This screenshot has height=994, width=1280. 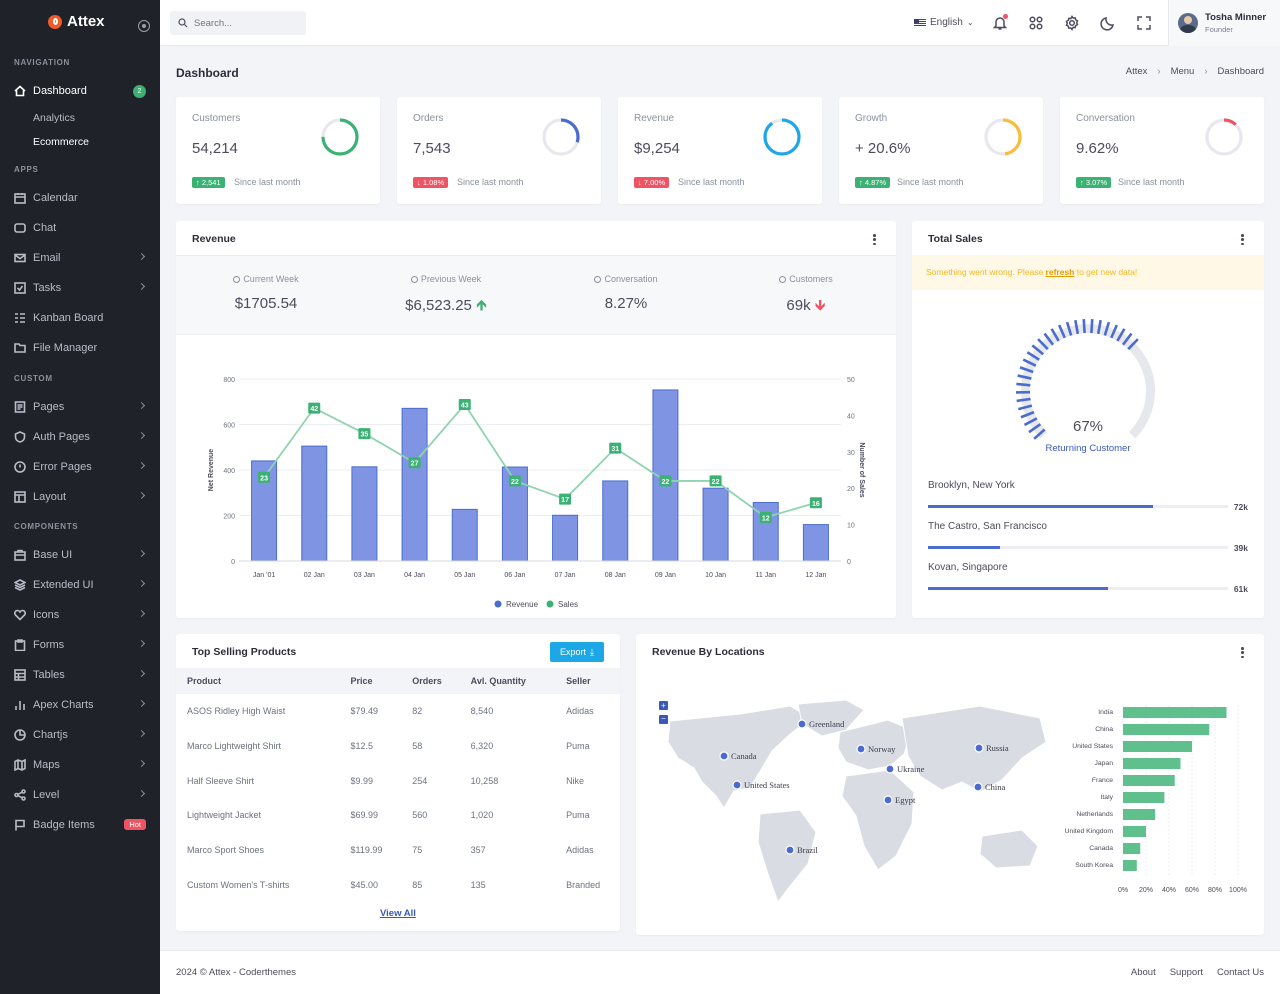 What do you see at coordinates (244, 23) in the screenshot?
I see `search-input` at bounding box center [244, 23].